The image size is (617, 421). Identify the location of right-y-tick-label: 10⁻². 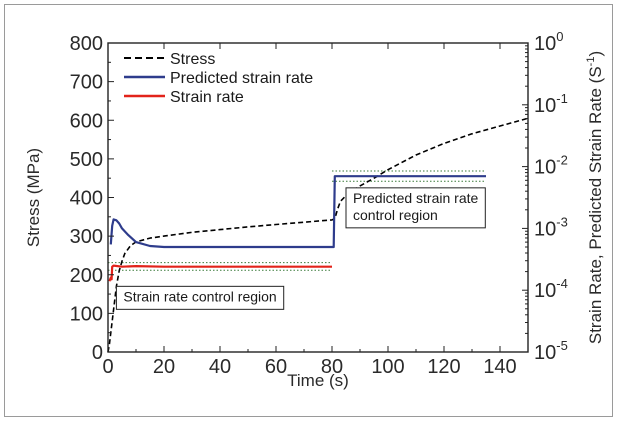
(551, 166).